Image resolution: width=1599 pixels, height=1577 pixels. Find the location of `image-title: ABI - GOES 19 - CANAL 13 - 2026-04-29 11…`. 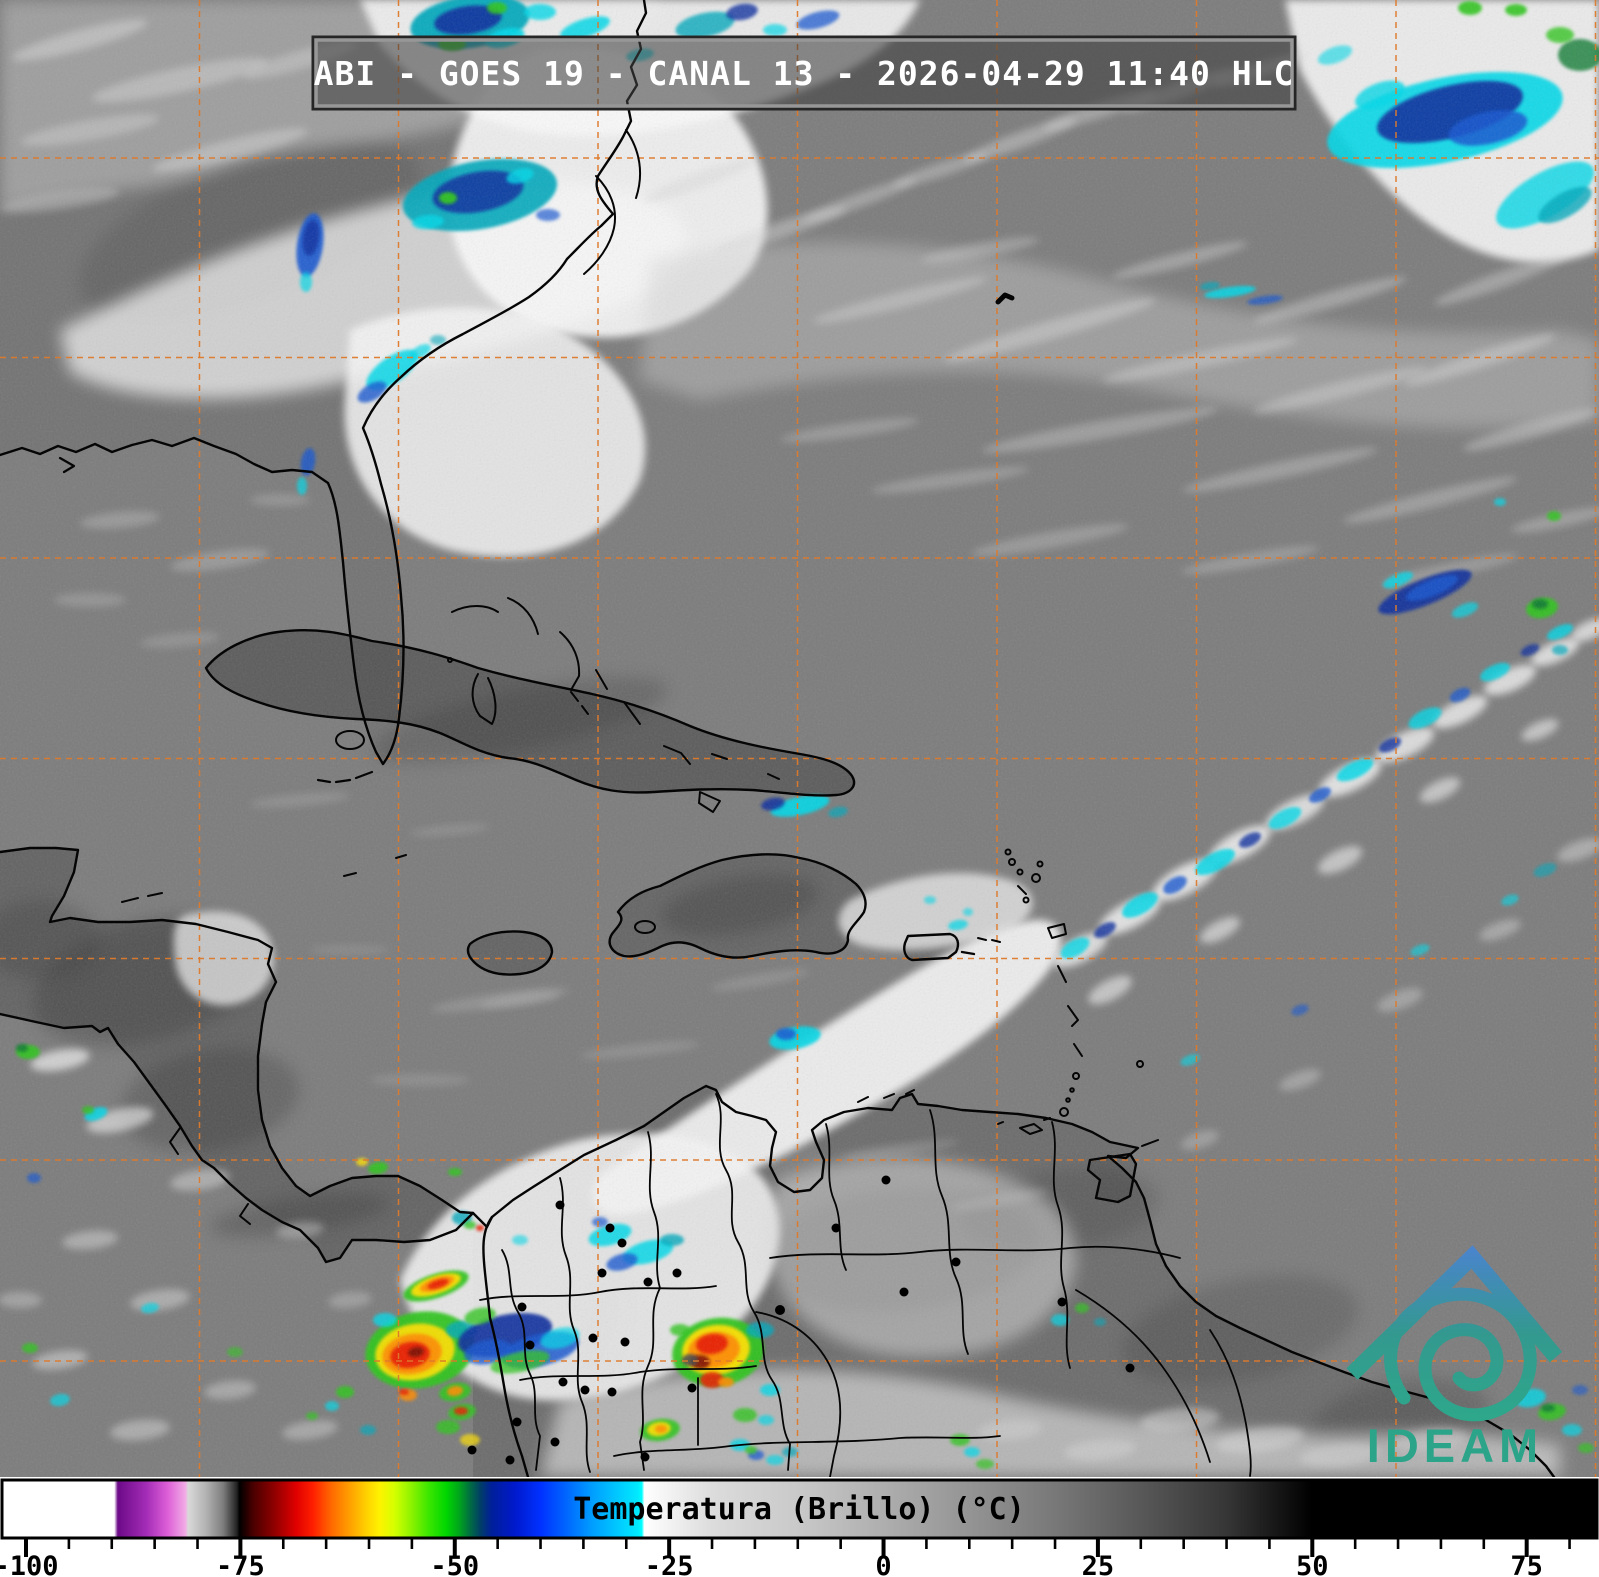

image-title: ABI - GOES 19 - CANAL 13 - 2026-04-29 11… is located at coordinates (804, 73).